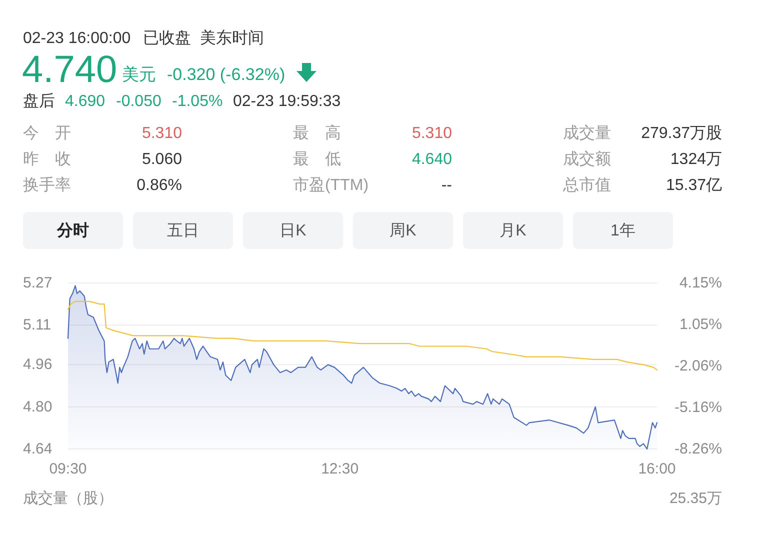 The image size is (762, 533). What do you see at coordinates (37, 283) in the screenshot?
I see `ytick: 5.27` at bounding box center [37, 283].